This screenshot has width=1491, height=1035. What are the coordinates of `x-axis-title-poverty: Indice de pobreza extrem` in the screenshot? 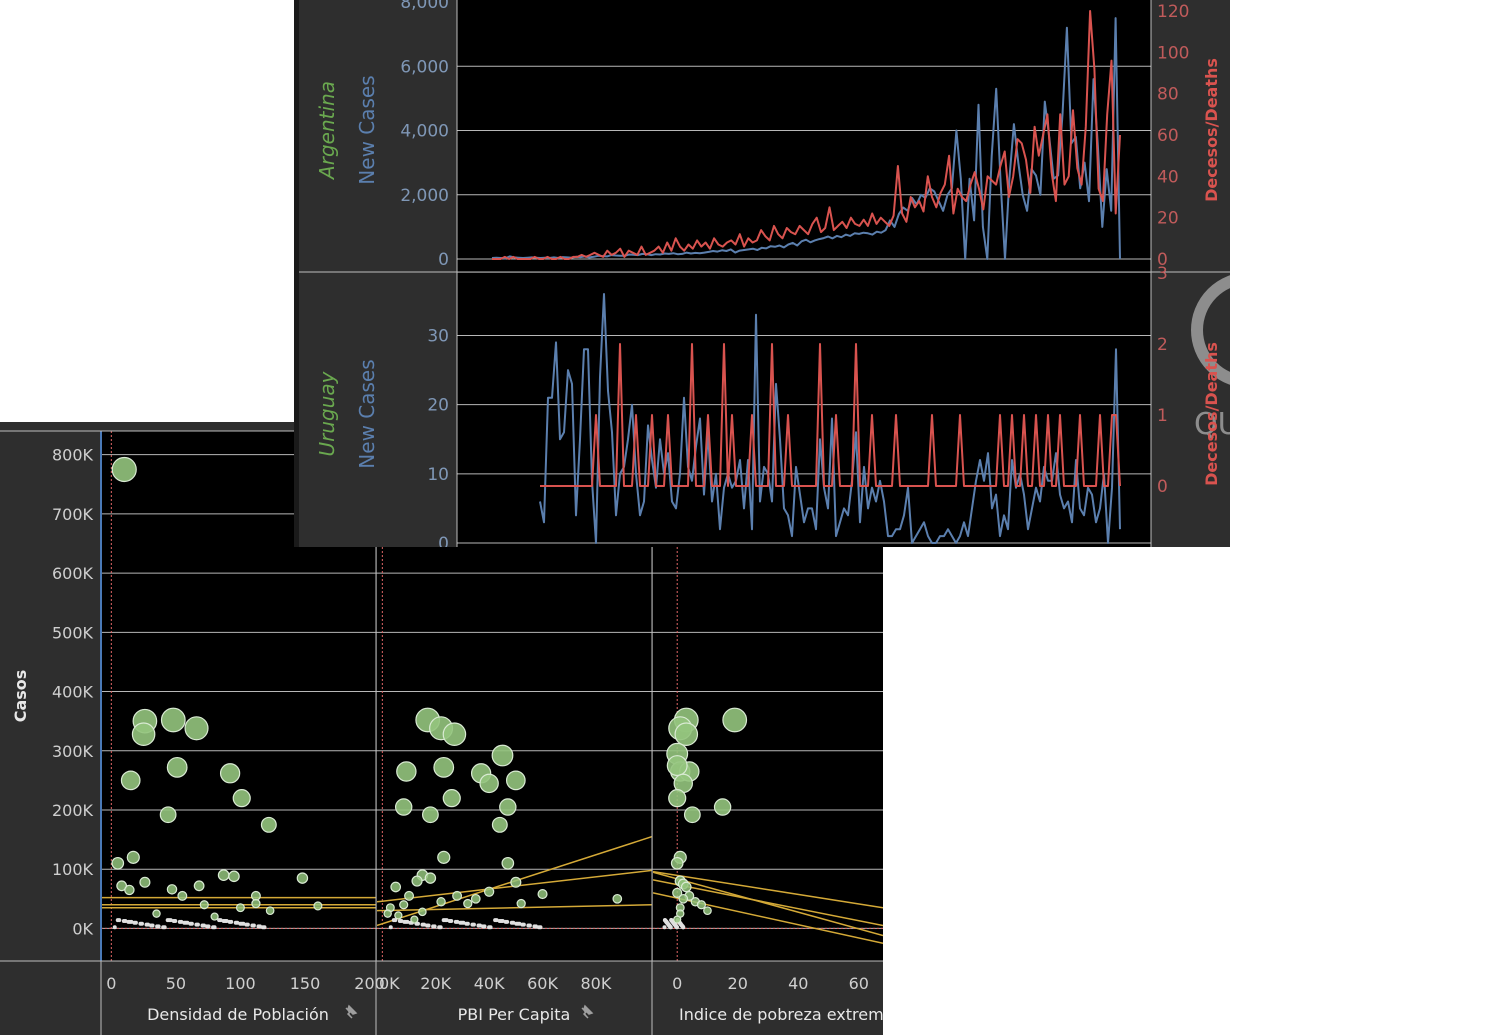 It's located at (781, 1014).